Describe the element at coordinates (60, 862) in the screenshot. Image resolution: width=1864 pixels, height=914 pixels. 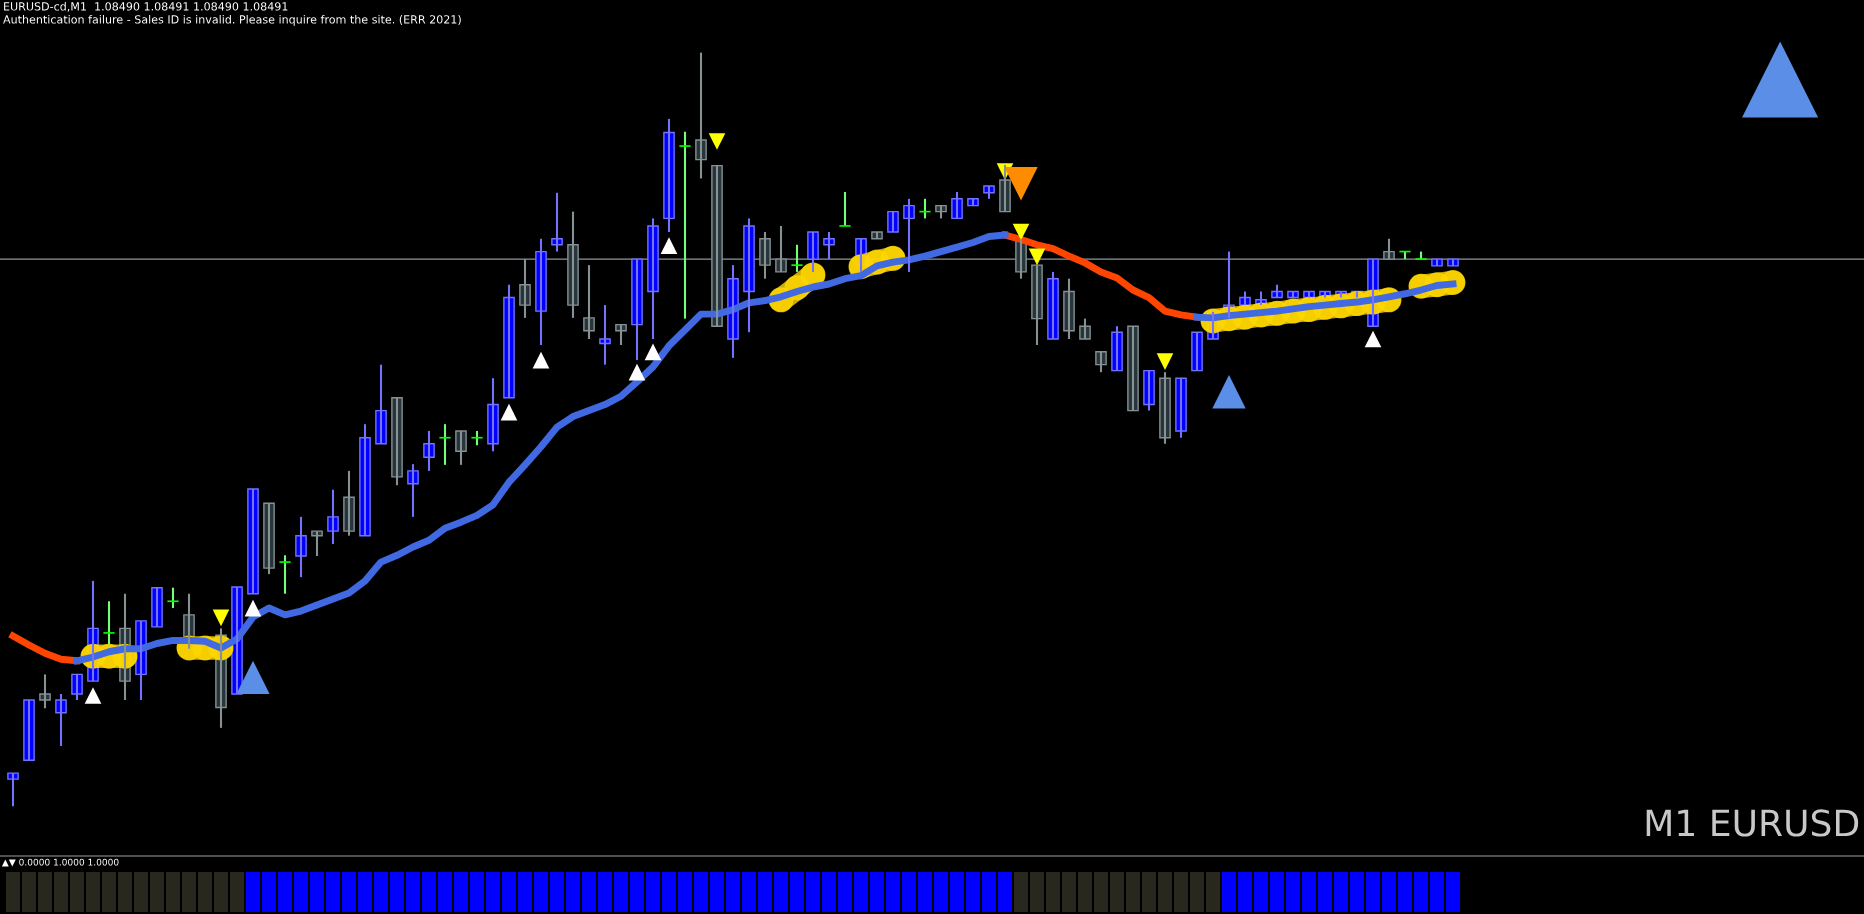
I see `text: ▲▼ 0.0000 1.0000 1.0000` at that location.